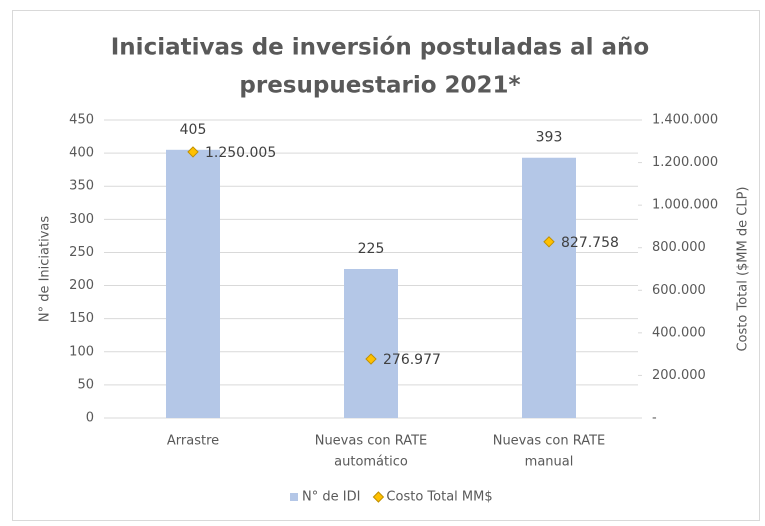 The width and height of the screenshot is (765, 526). What do you see at coordinates (45, 269) in the screenshot?
I see `y-axis-label: N° de Iniciativas` at bounding box center [45, 269].